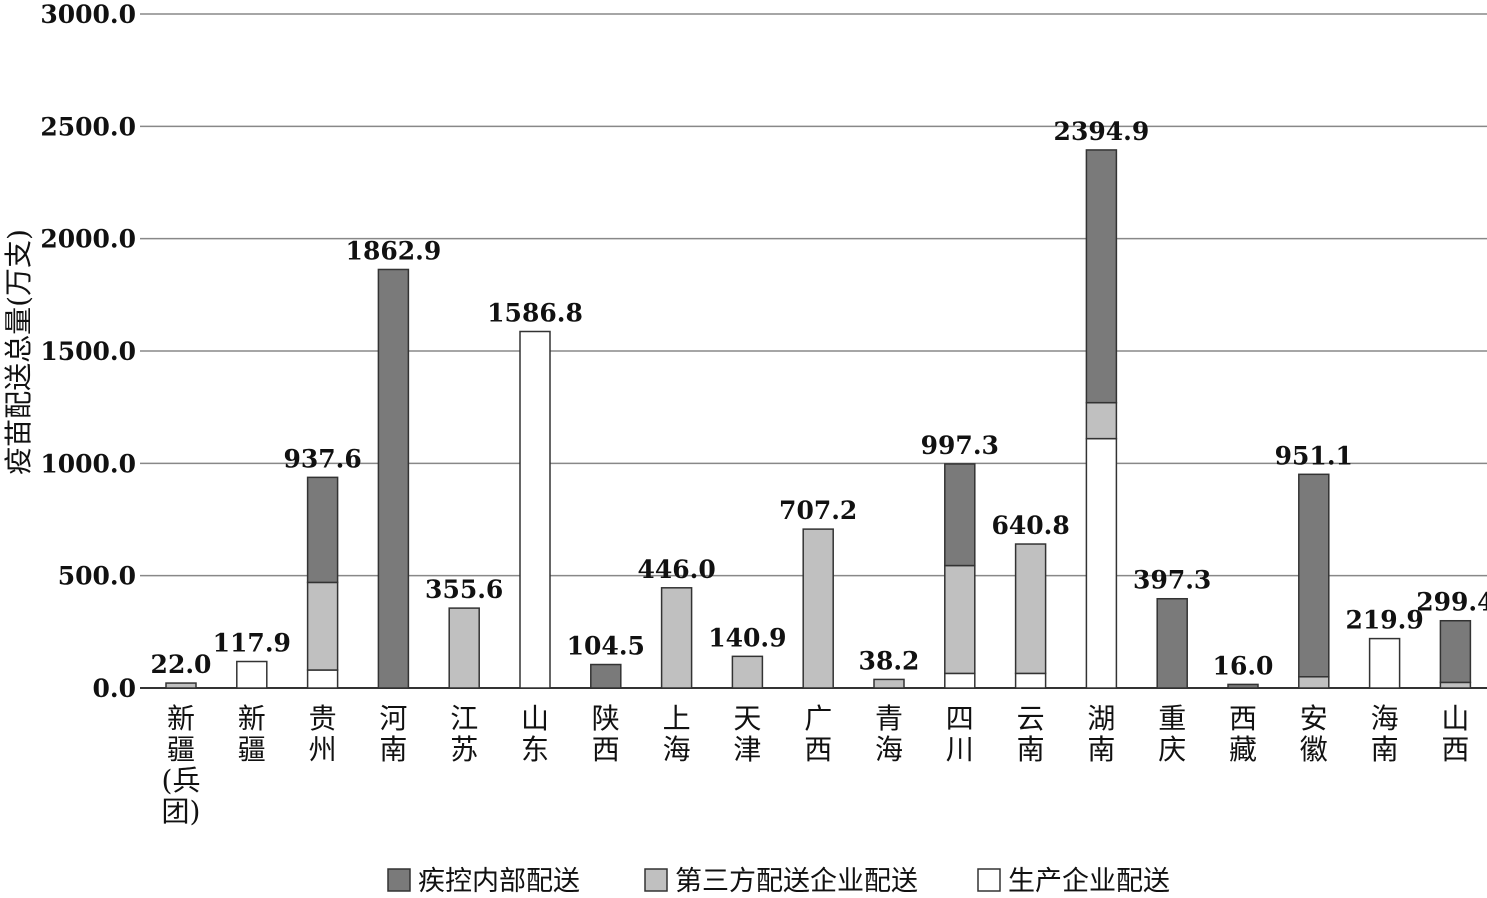 Image resolution: width=1487 pixels, height=898 pixels. What do you see at coordinates (747, 749) in the screenshot?
I see `category-label: 津` at bounding box center [747, 749].